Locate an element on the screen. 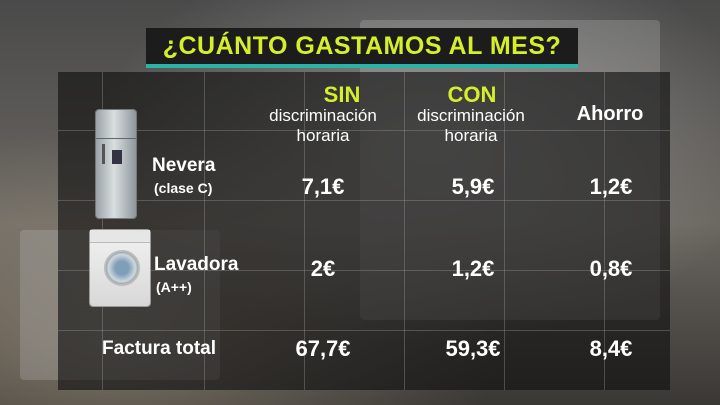  value-nevera-sin: 7,1€ is located at coordinates (323, 186).